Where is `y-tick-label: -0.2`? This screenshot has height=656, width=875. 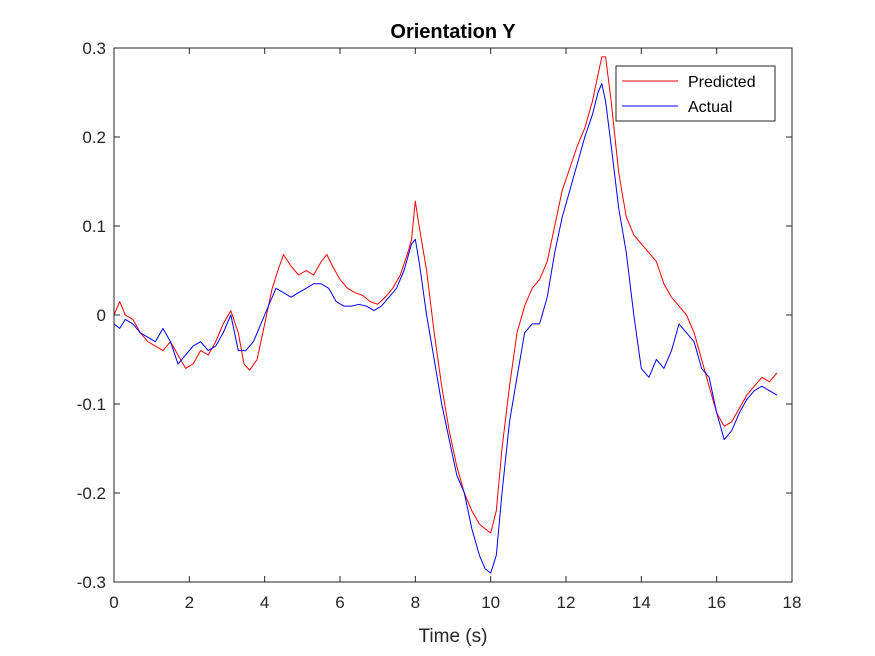
y-tick-label: -0.2 is located at coordinates (91, 493).